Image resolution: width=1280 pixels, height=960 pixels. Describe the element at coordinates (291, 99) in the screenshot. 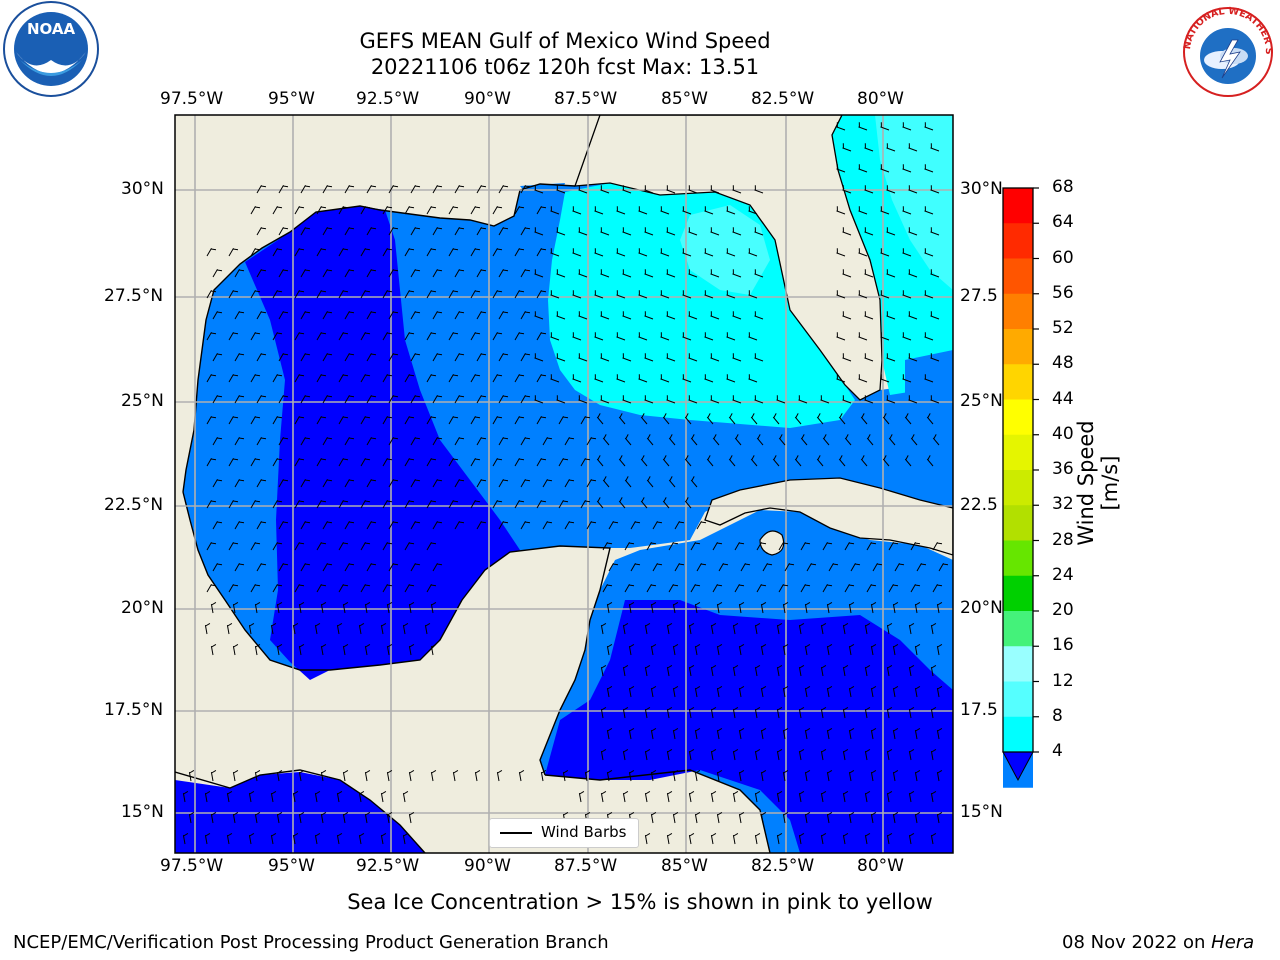

I see `lon-tick-top: 95°W` at that location.